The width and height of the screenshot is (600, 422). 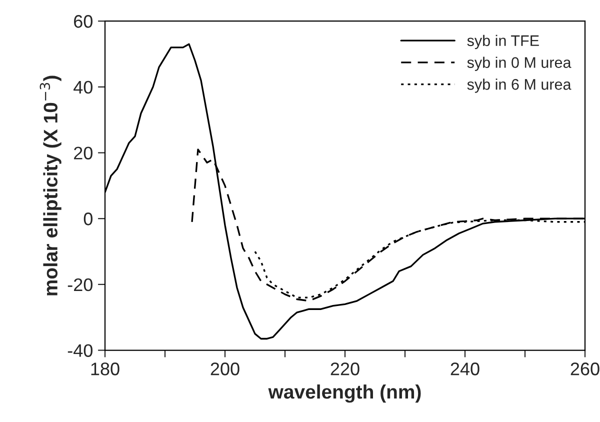 What do you see at coordinates (80, 350) in the screenshot?
I see `y-tick-label: -40` at bounding box center [80, 350].